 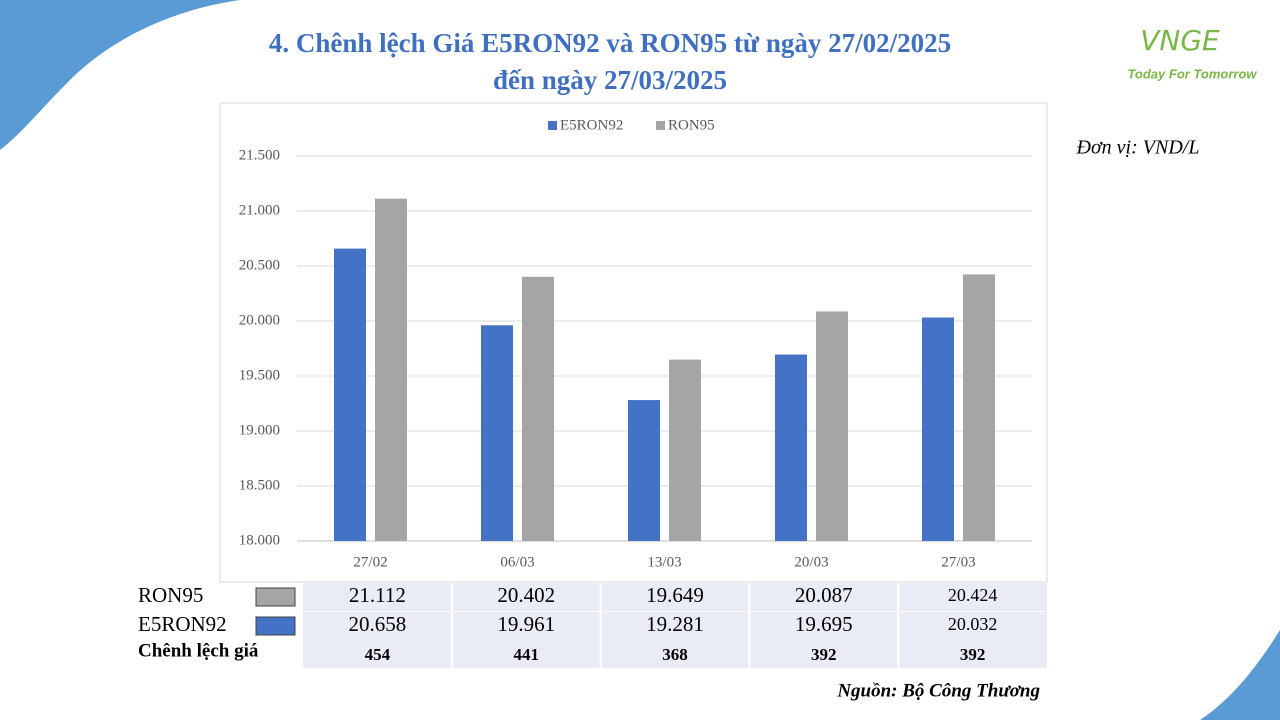 I want to click on table-cell: 19.961, so click(x=526, y=624).